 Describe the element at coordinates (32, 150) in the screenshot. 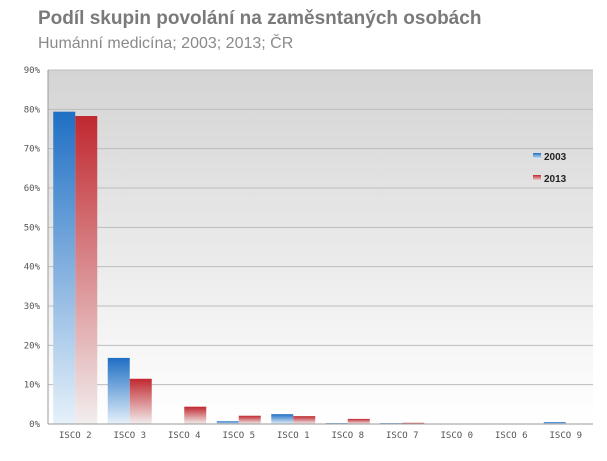

I see `y-tick-label: 70%` at that location.